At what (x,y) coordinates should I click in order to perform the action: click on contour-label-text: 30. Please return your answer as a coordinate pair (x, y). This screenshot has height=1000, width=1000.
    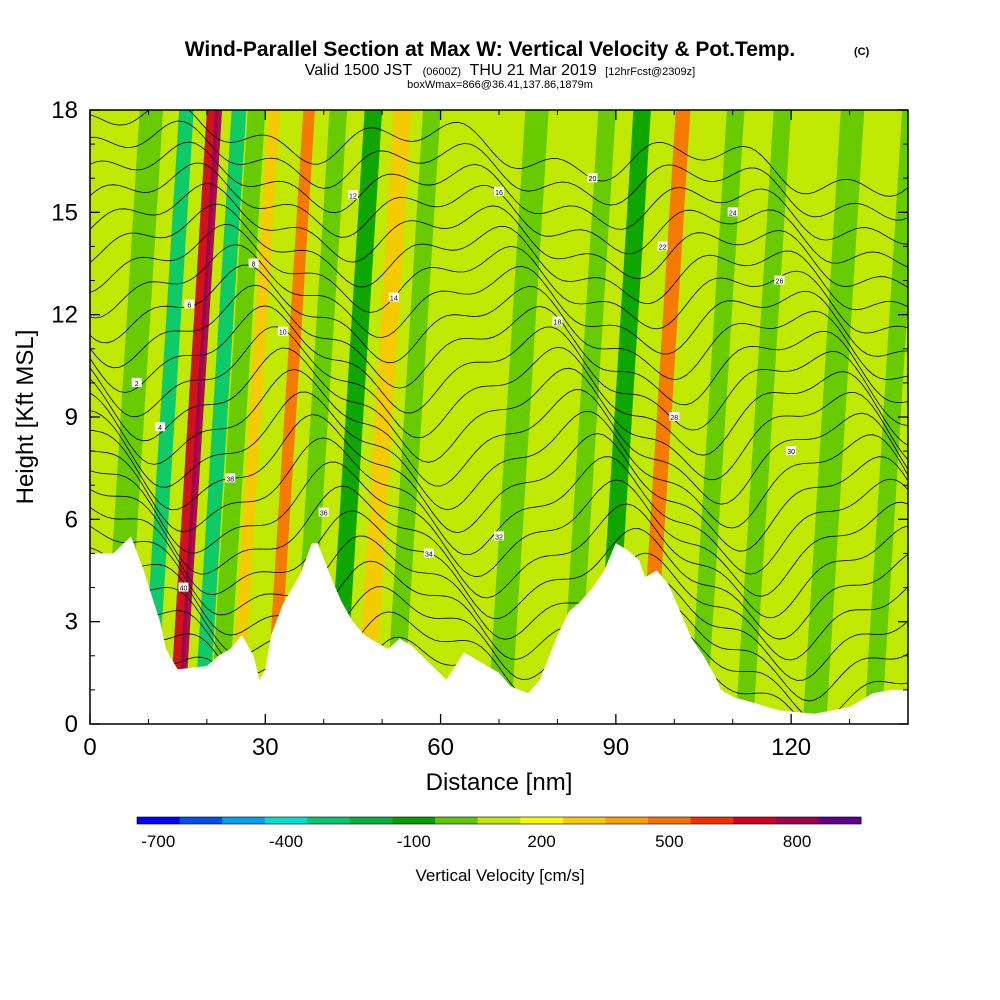
    Looking at the image, I should click on (791, 452).